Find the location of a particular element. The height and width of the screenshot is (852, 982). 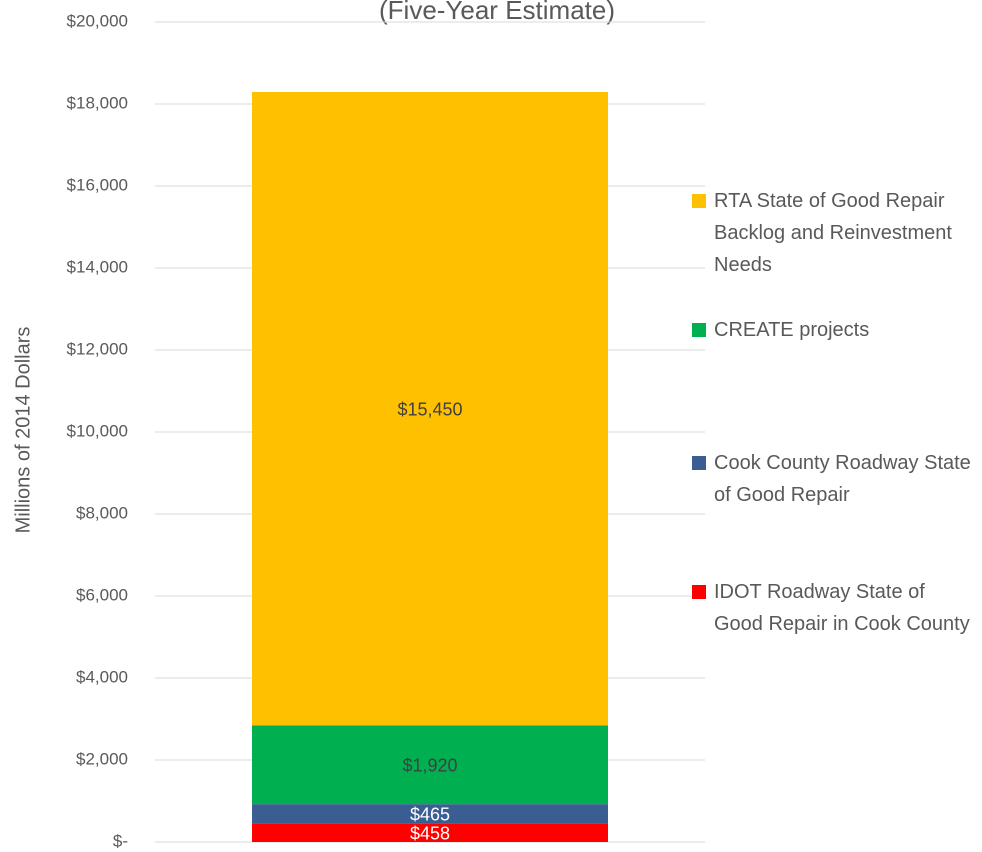

legend-label: Cook County Roadway State of Good Repair is located at coordinates (842, 479).